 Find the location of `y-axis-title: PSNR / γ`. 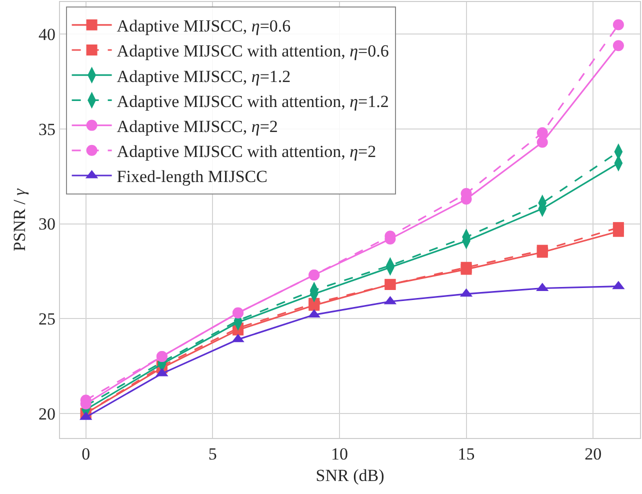

y-axis-title: PSNR / γ is located at coordinates (20, 219).